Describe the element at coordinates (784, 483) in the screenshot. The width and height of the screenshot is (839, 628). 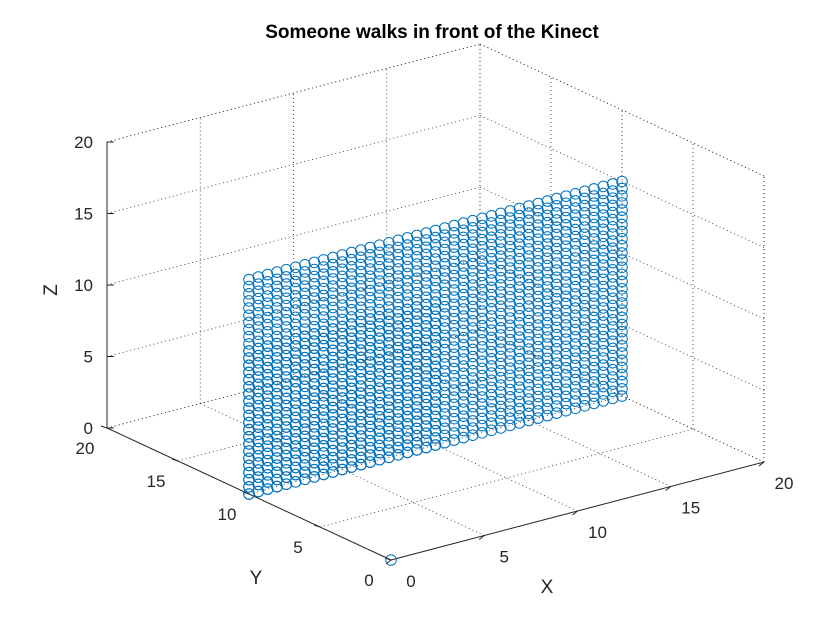
I see `x-tick-label: 20` at that location.